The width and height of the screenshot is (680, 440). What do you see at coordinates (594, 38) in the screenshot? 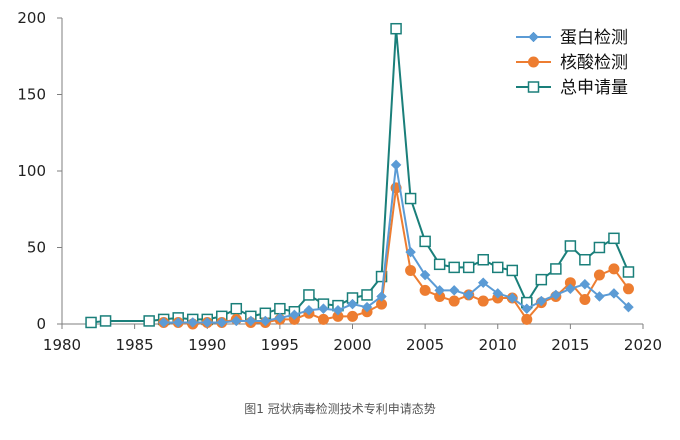
I see `legend-label: 蛋白检测` at bounding box center [594, 38].